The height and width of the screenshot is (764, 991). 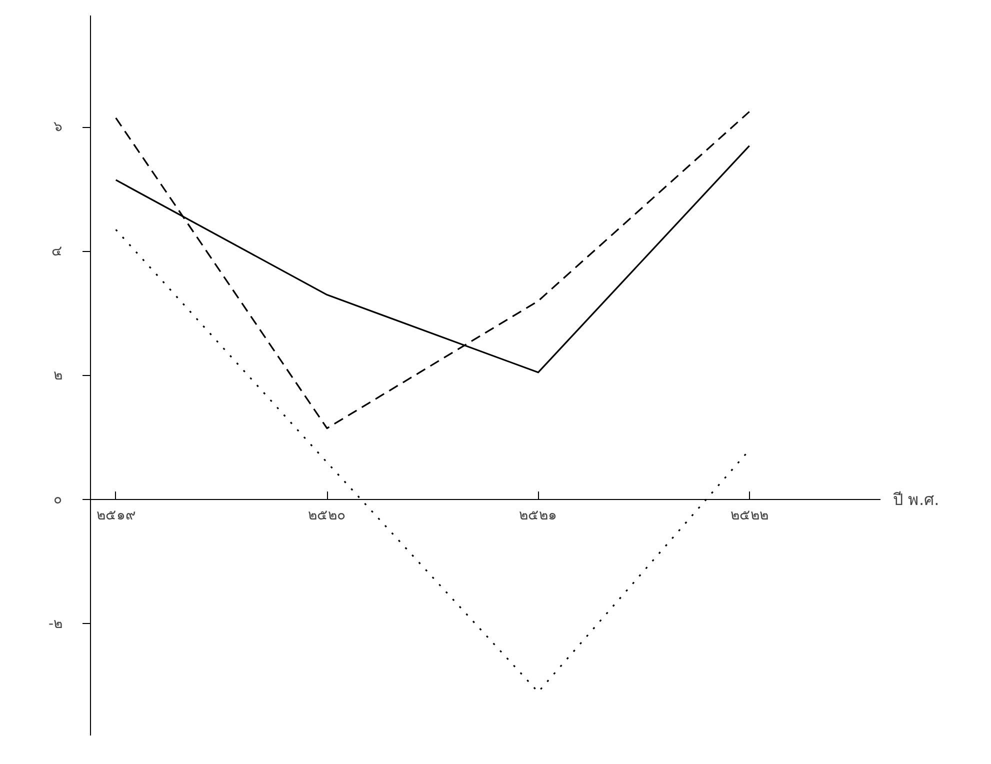 What do you see at coordinates (57, 251) in the screenshot?
I see `y-tick-label: ๔` at bounding box center [57, 251].